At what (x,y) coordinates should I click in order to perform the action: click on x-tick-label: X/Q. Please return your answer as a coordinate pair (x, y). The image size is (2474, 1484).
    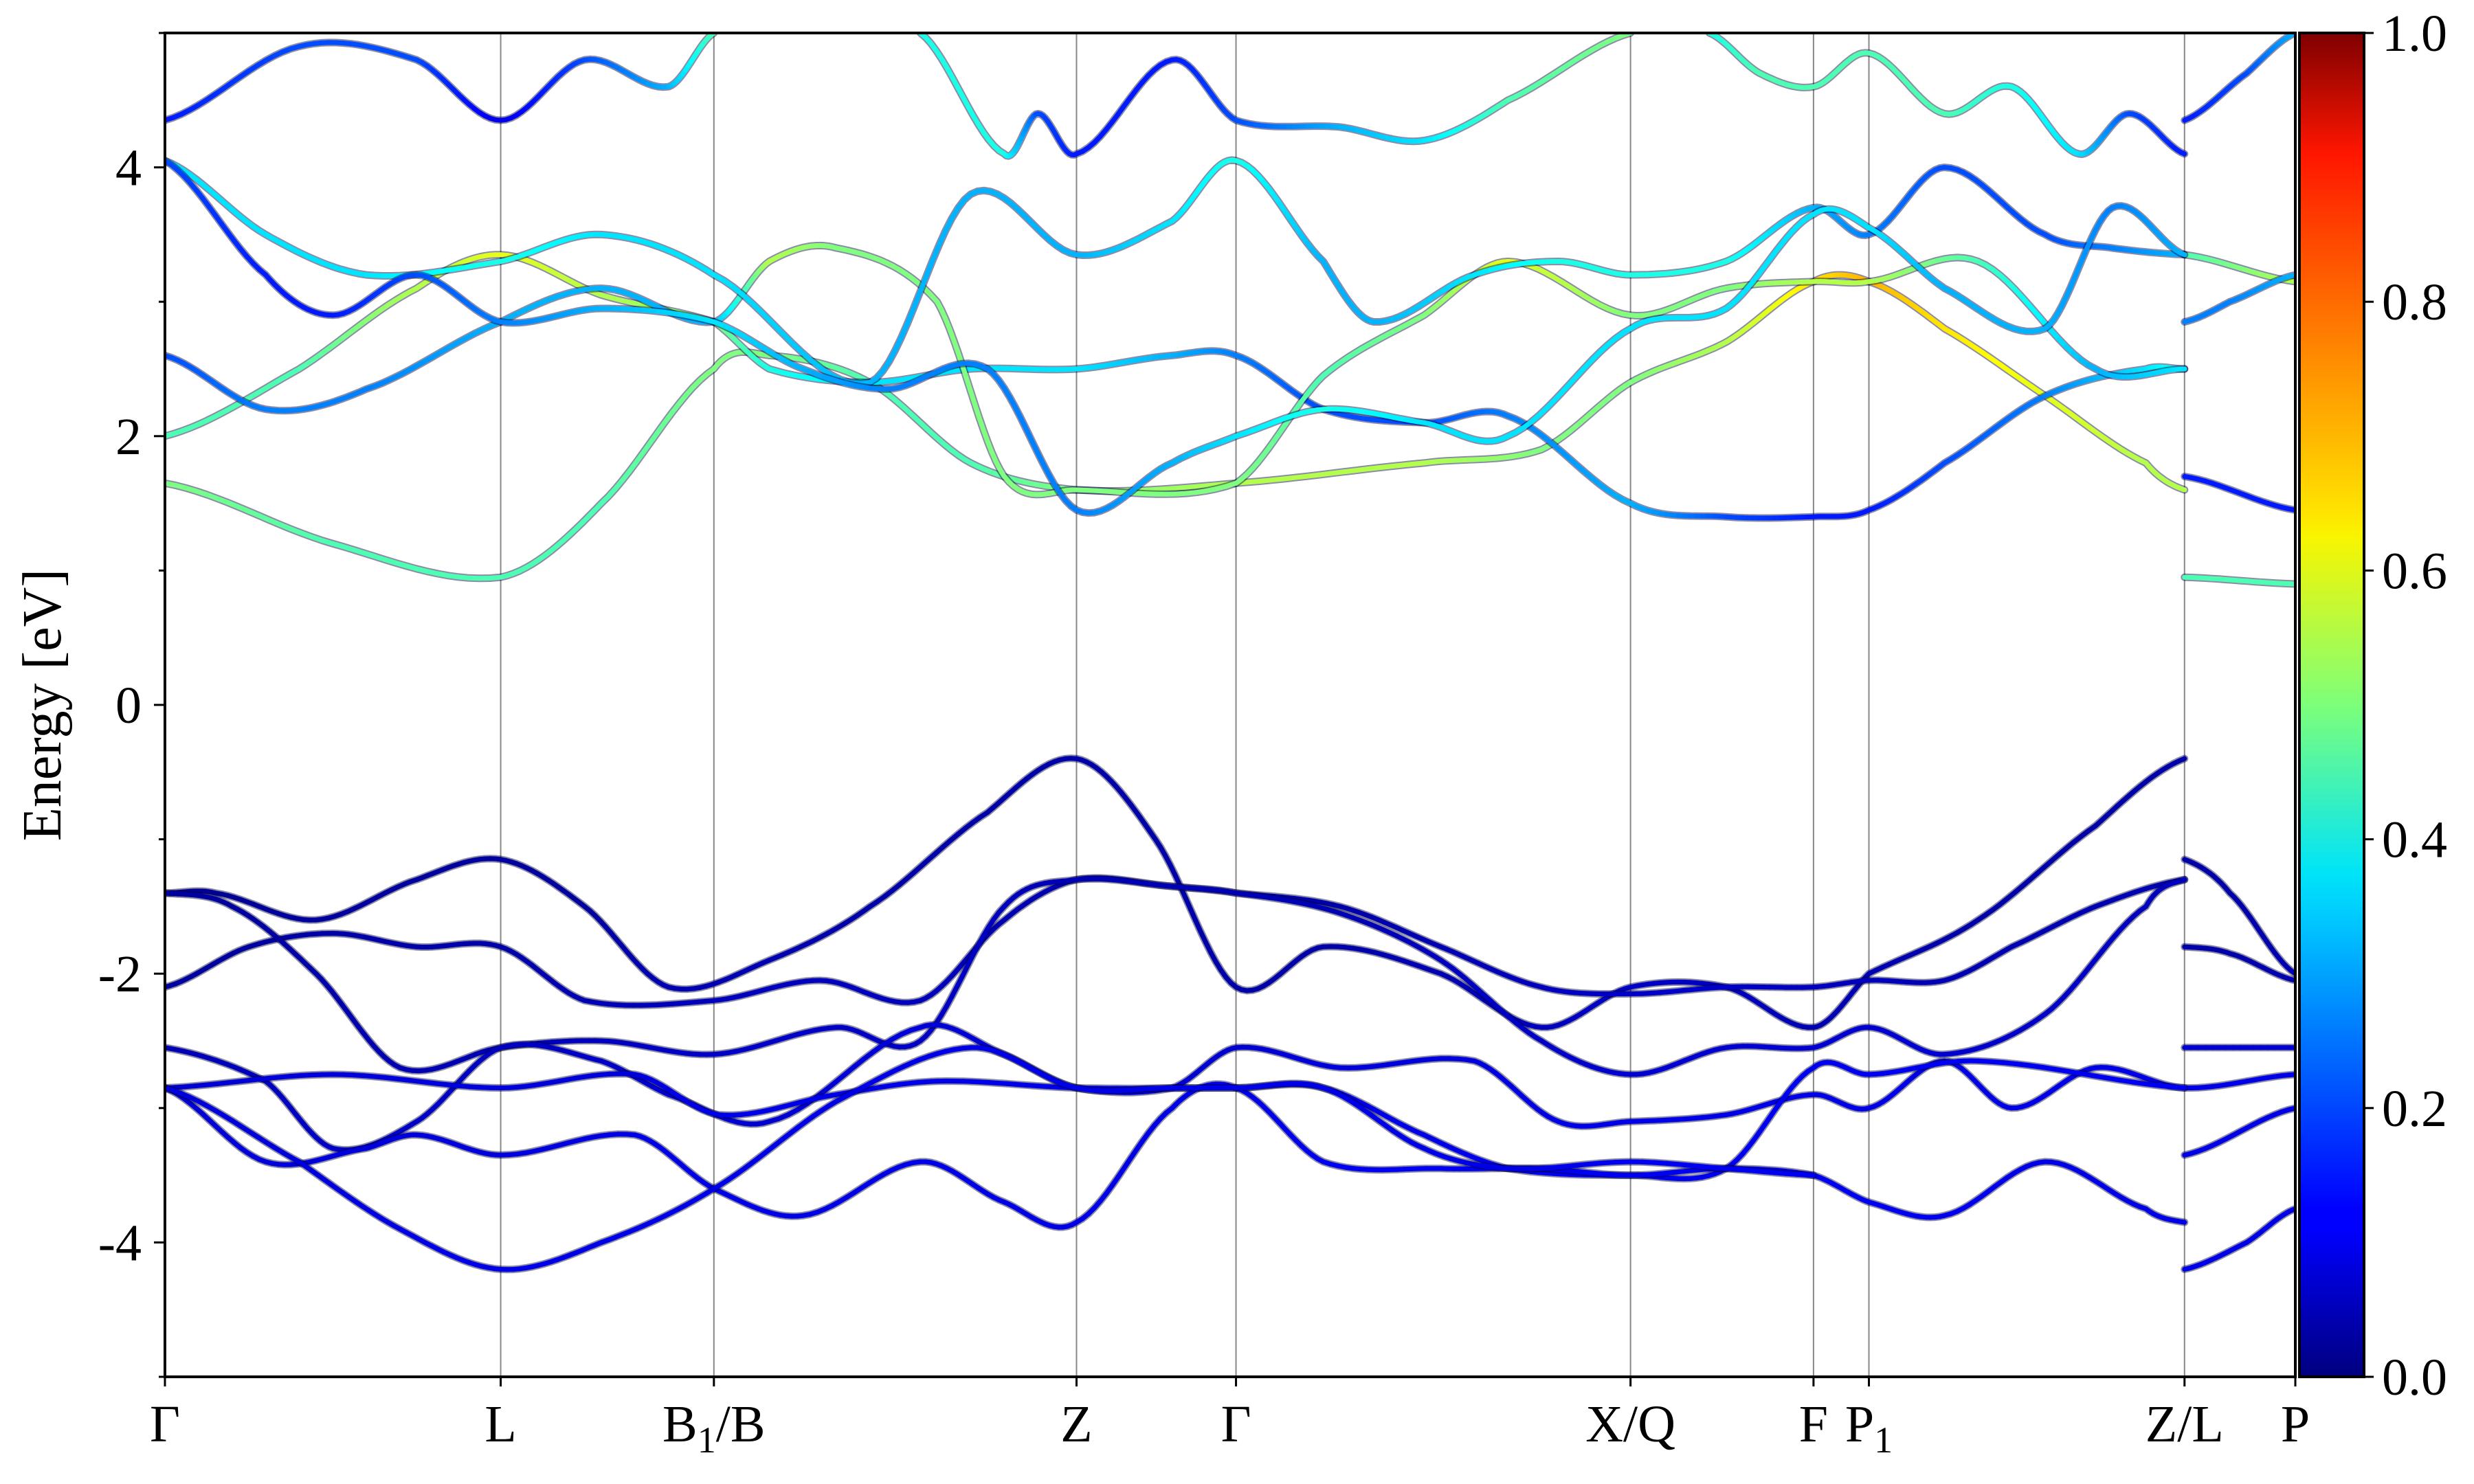
    Looking at the image, I should click on (1630, 1424).